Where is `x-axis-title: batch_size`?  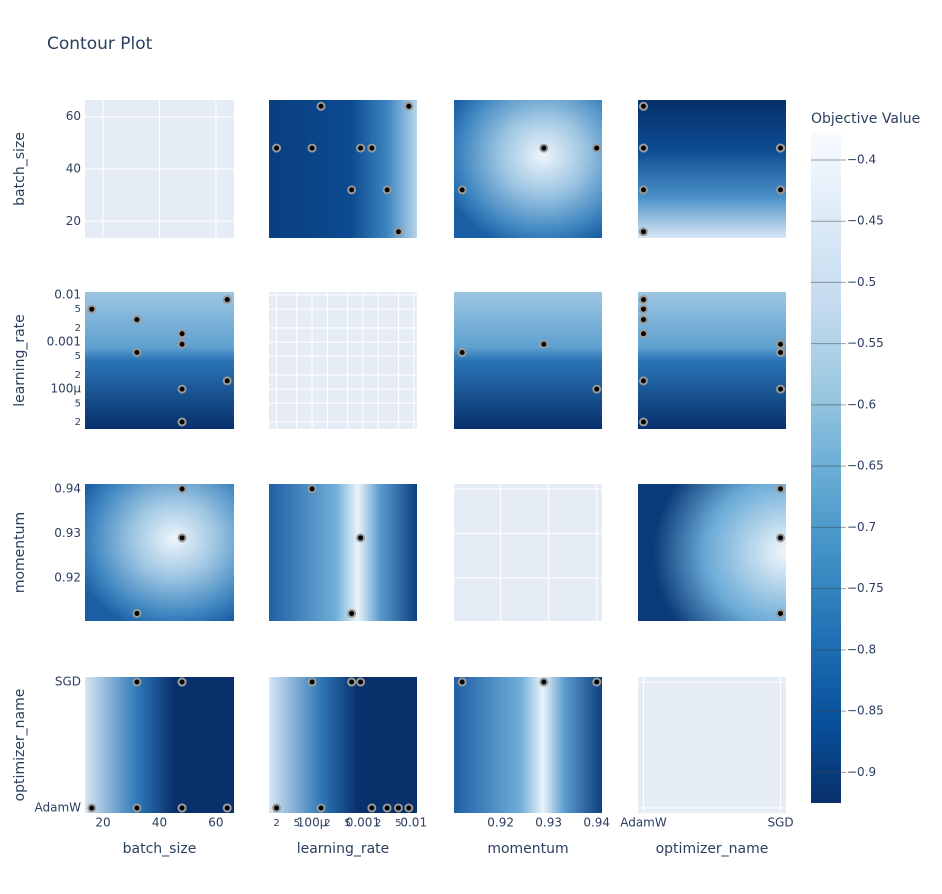
x-axis-title: batch_size is located at coordinates (160, 849).